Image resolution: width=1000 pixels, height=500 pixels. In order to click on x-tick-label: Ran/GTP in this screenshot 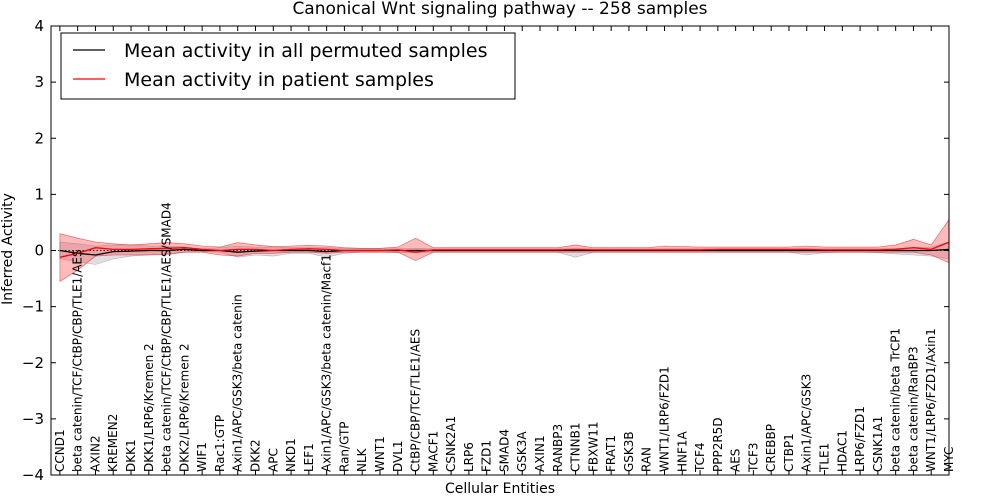, I will do `click(344, 446)`.